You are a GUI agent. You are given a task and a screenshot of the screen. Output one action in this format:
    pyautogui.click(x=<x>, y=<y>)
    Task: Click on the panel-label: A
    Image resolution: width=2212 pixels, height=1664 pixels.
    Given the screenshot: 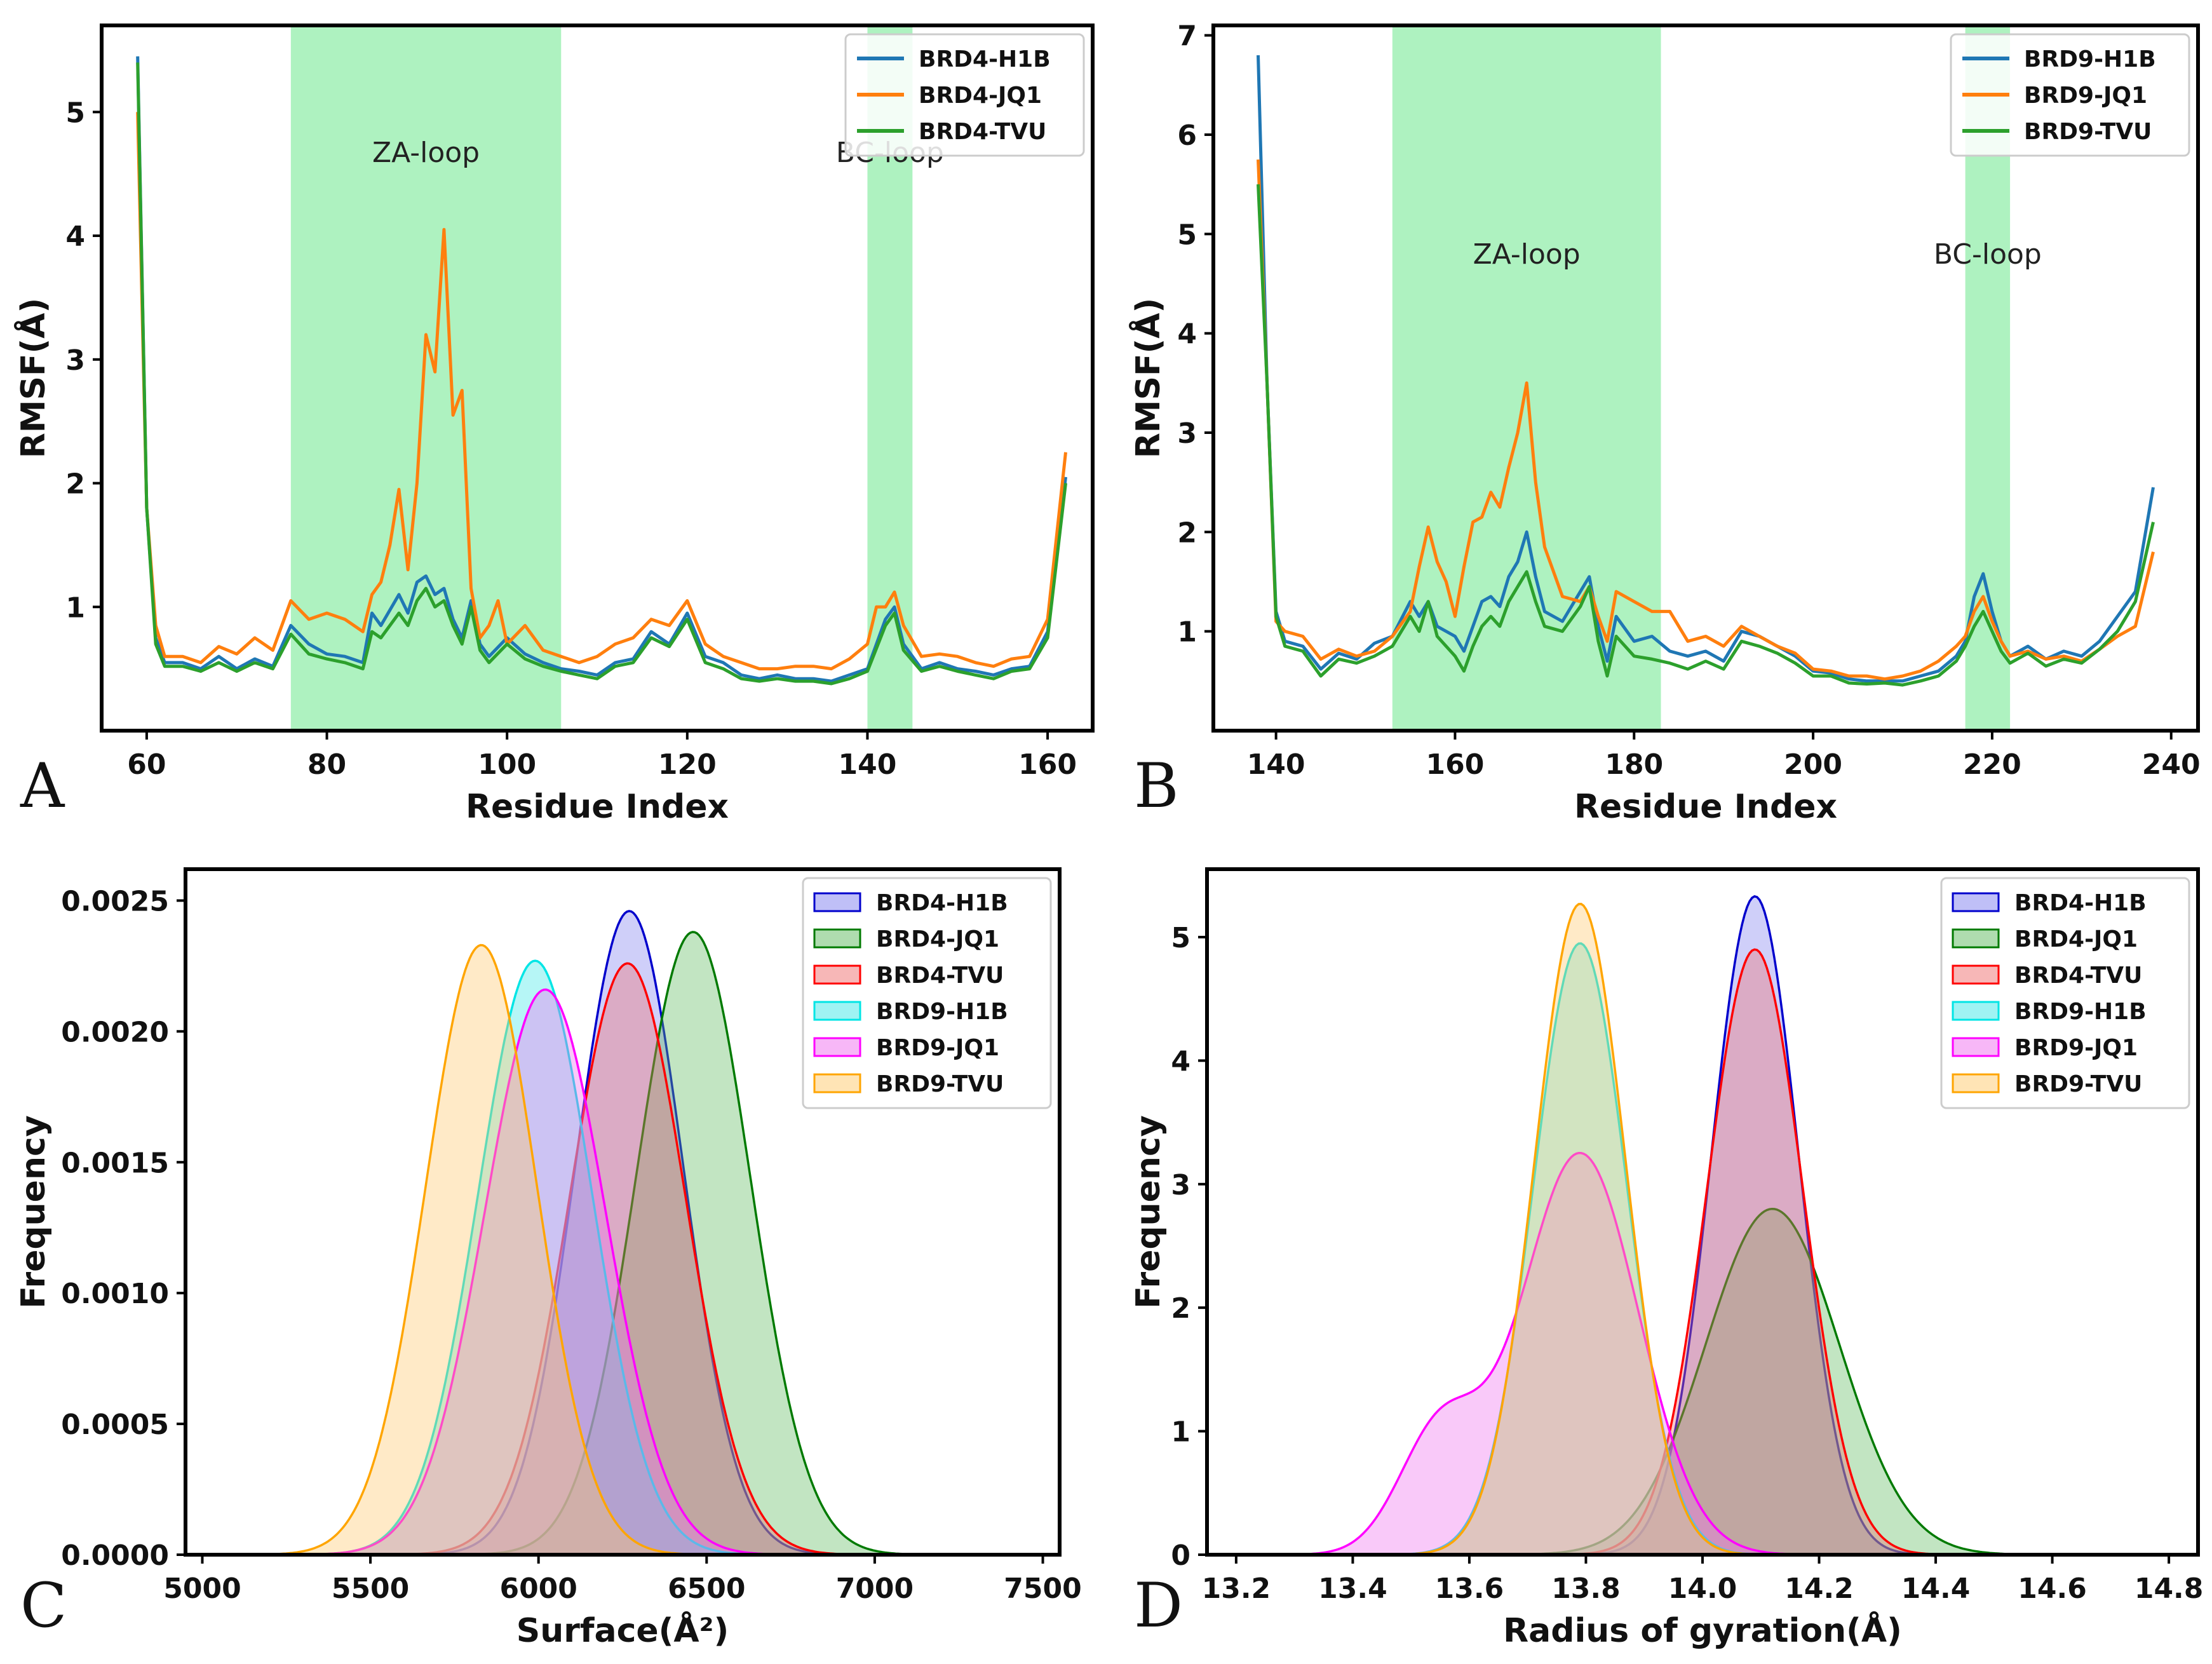 What is the action you would take?
    pyautogui.click(x=42, y=786)
    